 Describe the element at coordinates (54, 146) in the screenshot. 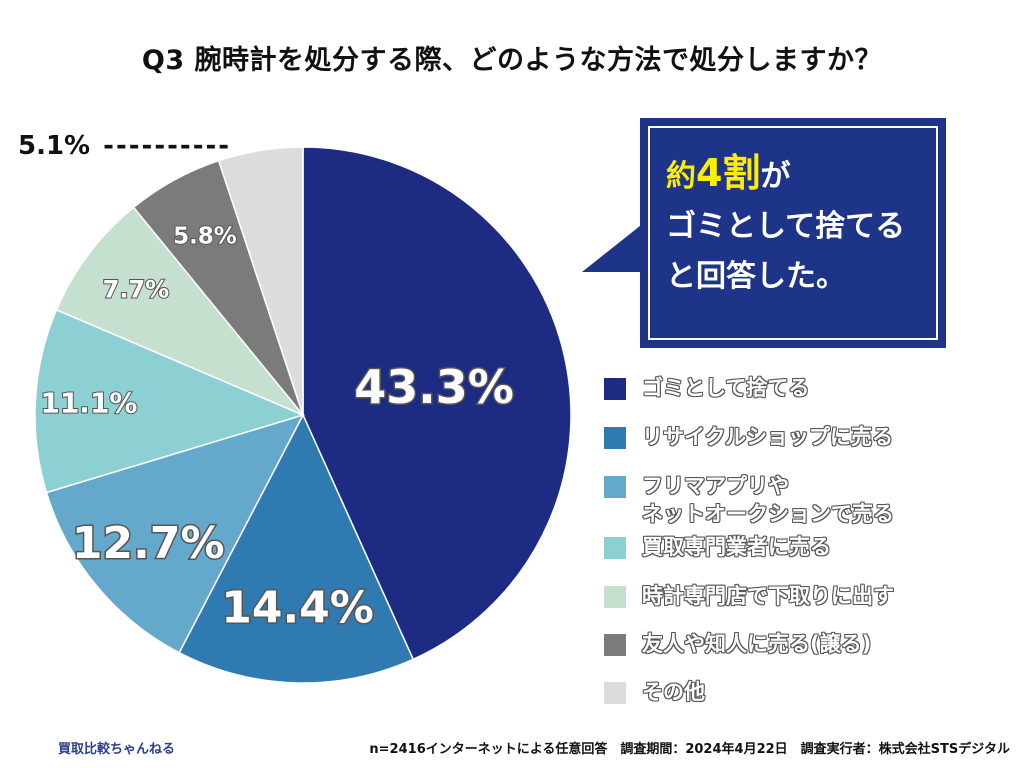

I see `outside-label-value: 5.1%` at that location.